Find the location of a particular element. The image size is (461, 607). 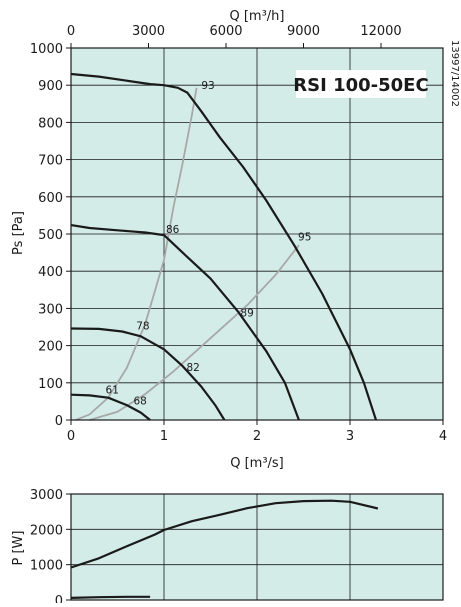

chart-title: RSI 100-50EC is located at coordinates (360, 85).